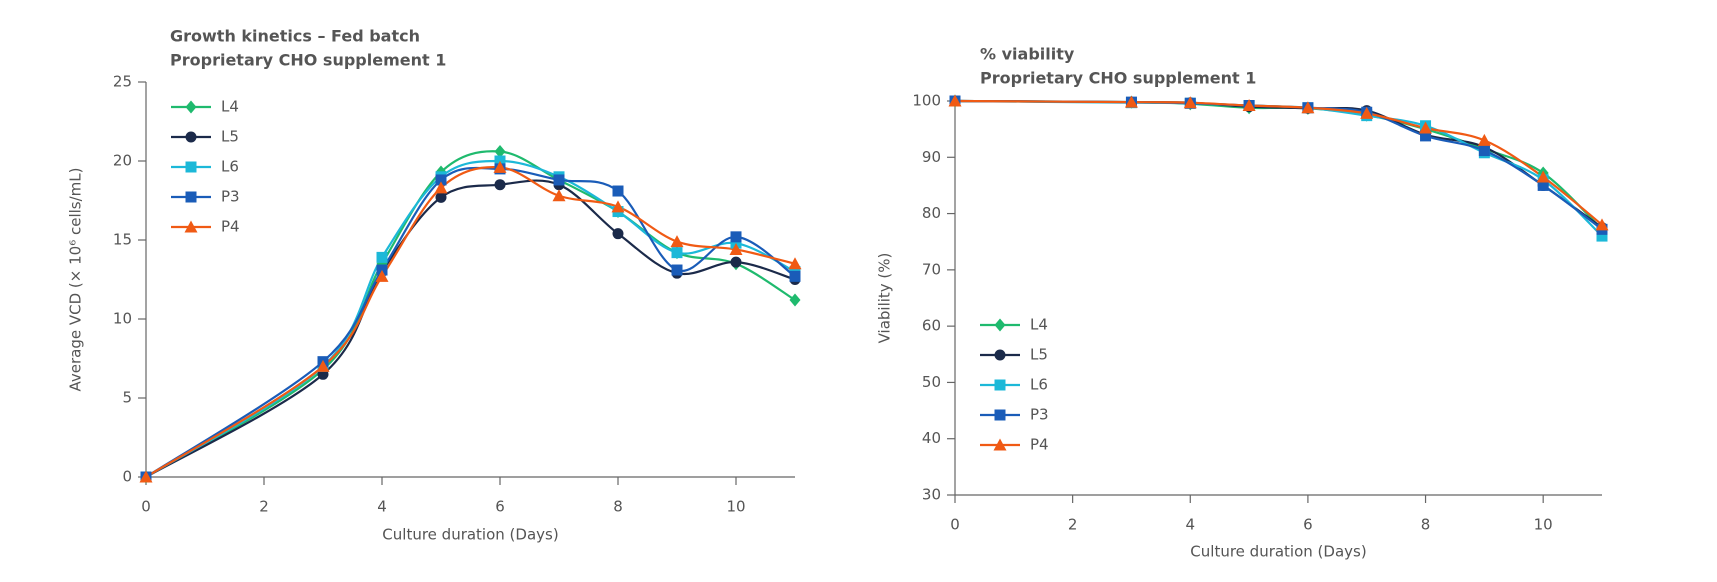 This screenshot has height=582, width=1717. I want to click on y-tick-label: 40, so click(931, 438).